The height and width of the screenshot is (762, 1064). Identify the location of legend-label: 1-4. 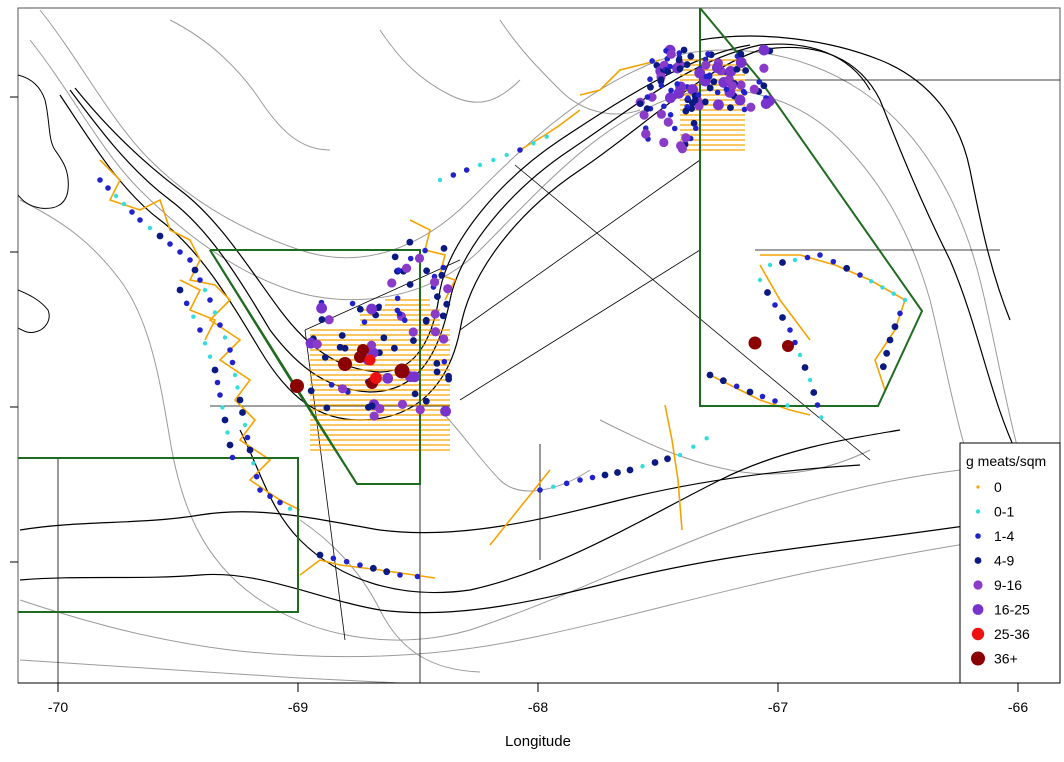
(1004, 536).